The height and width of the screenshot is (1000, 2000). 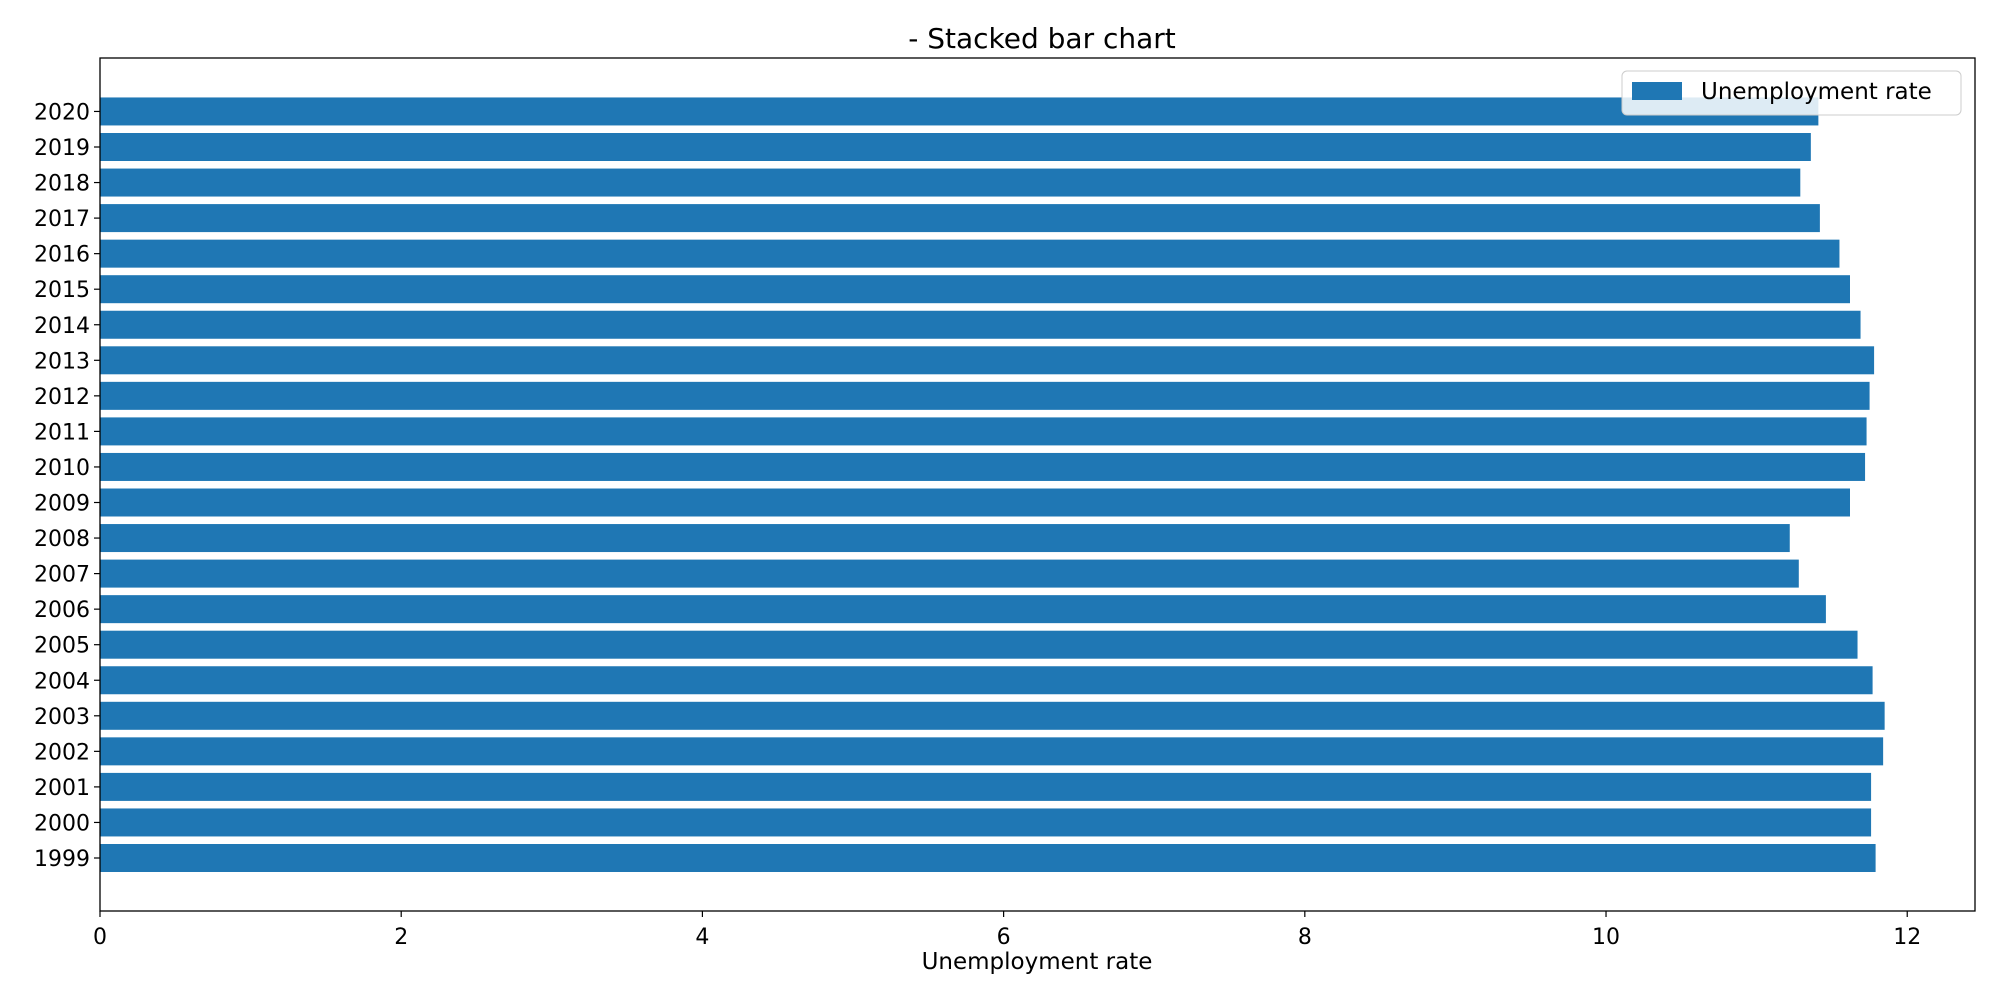 What do you see at coordinates (62, 397) in the screenshot?
I see `y-tick-label: 2012` at bounding box center [62, 397].